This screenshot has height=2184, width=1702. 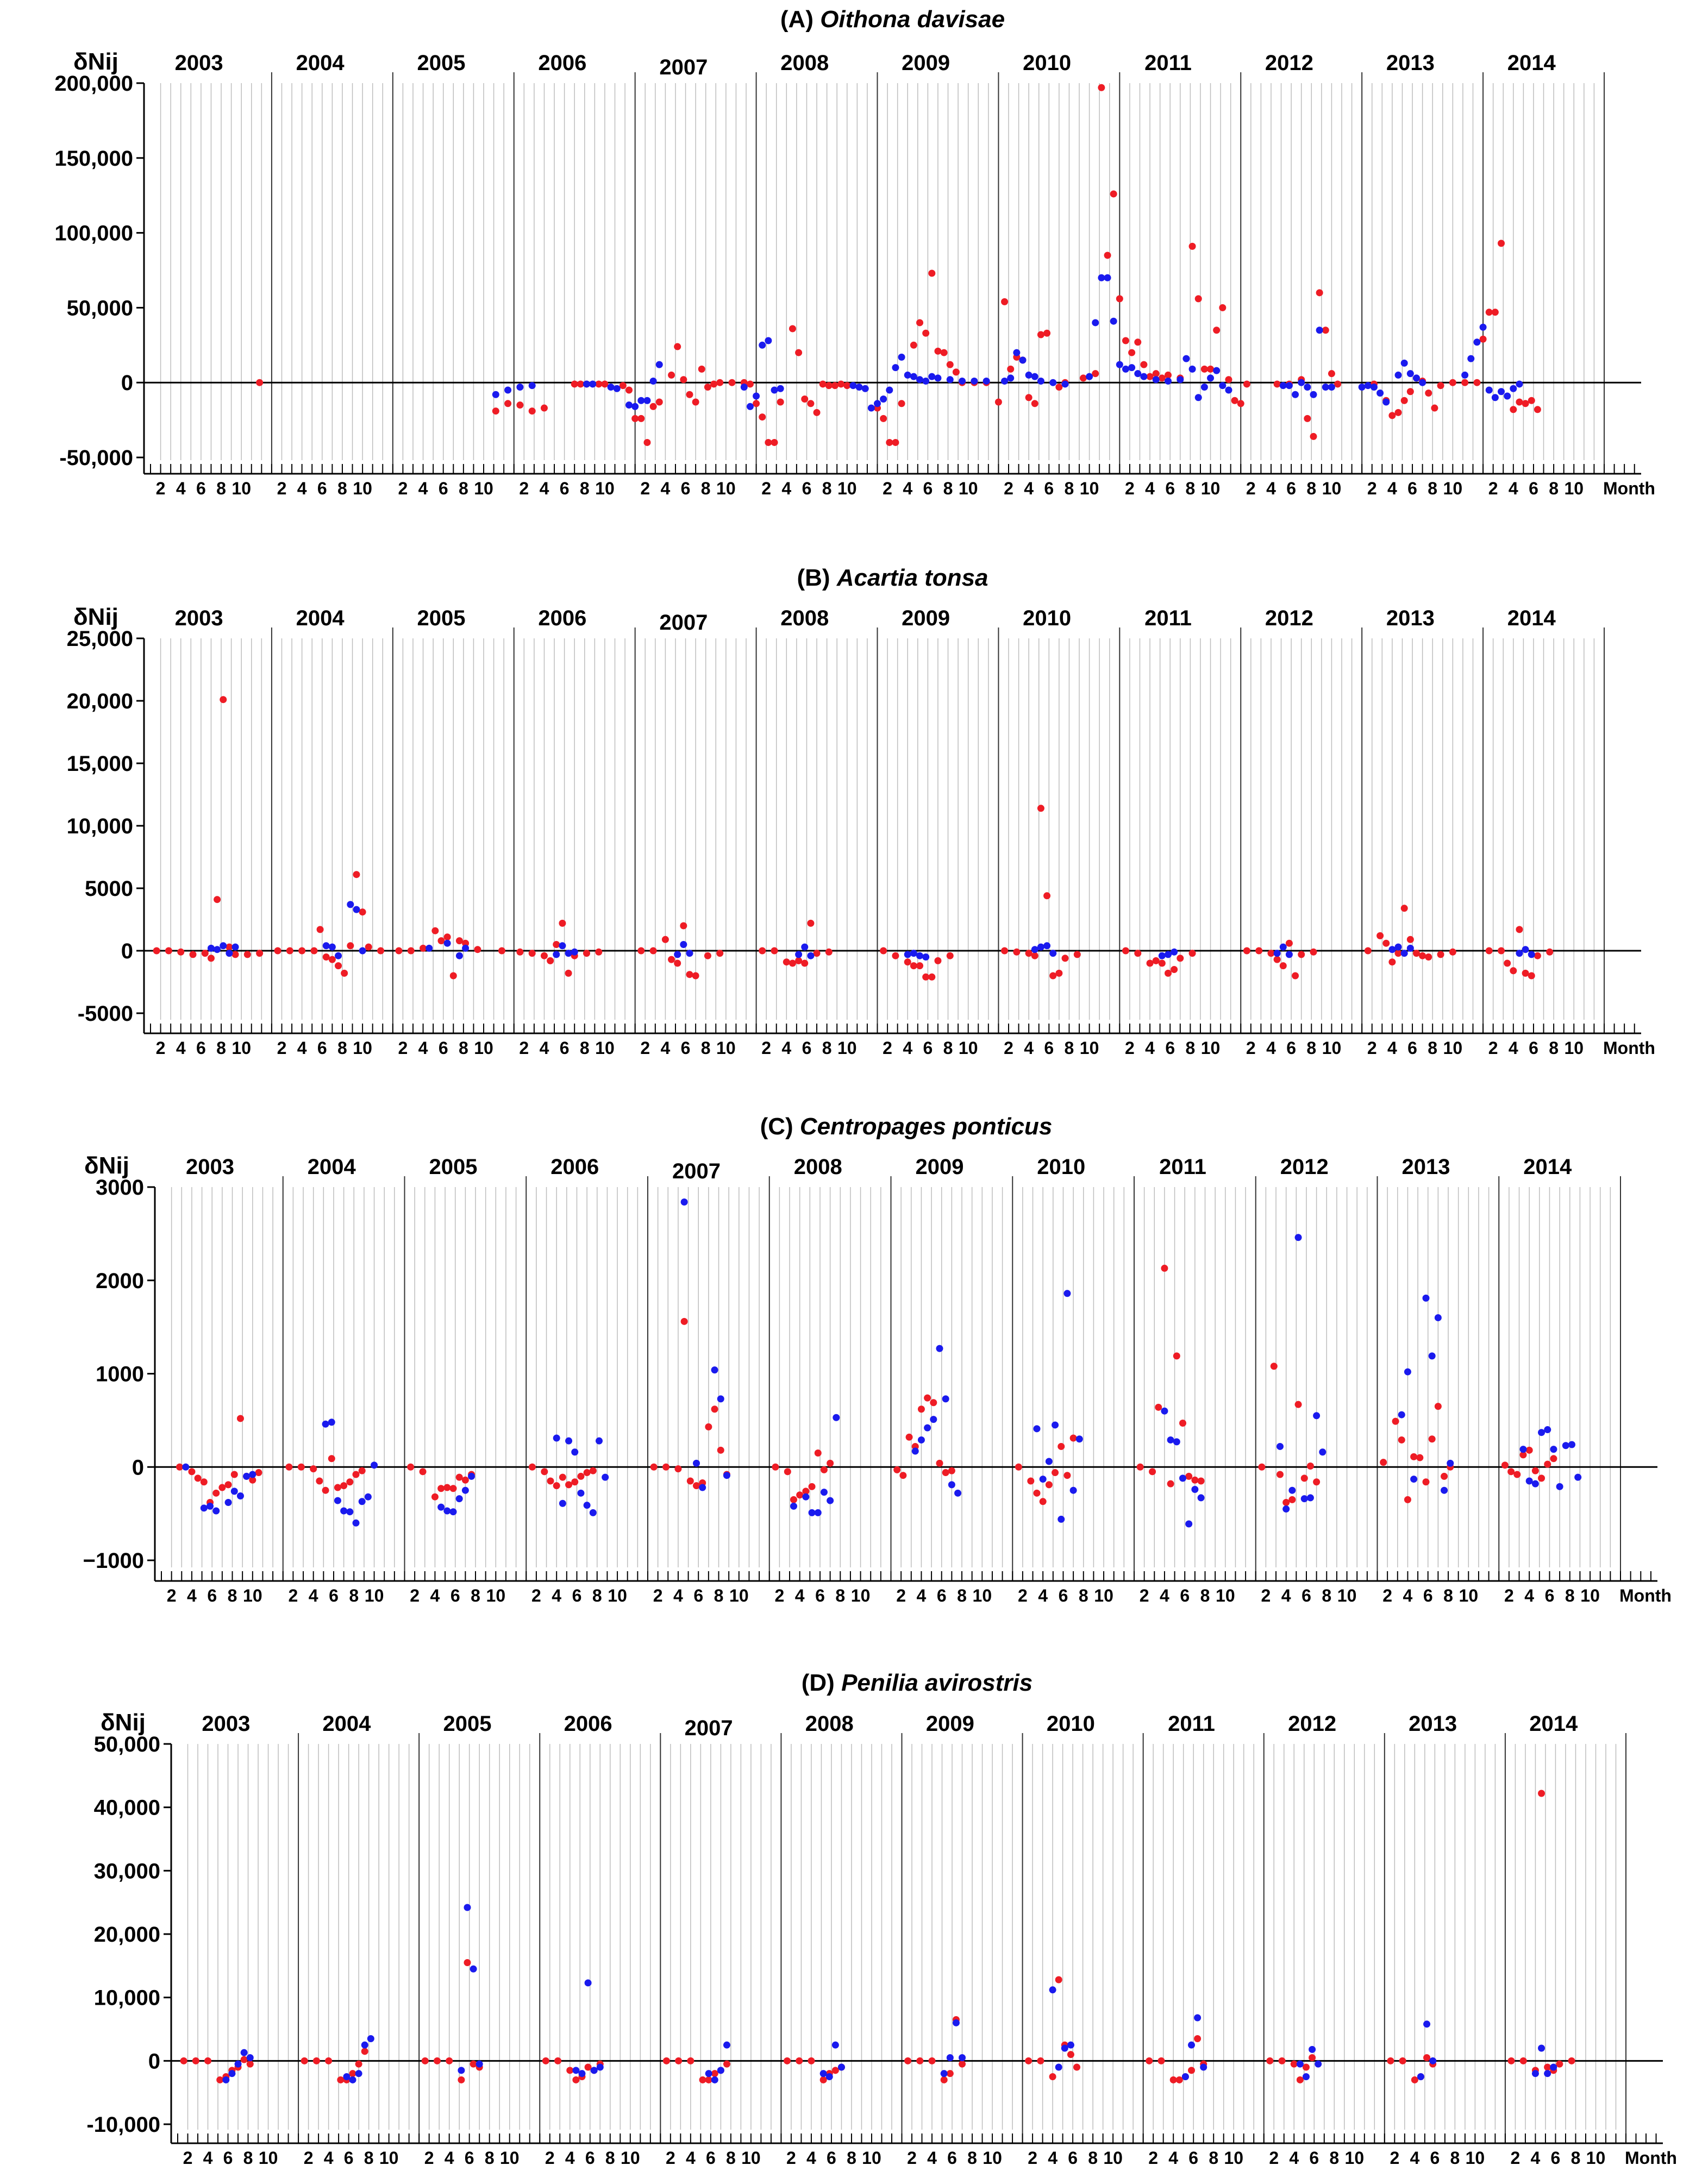 I want to click on year-label: 2014, so click(x=1531, y=618).